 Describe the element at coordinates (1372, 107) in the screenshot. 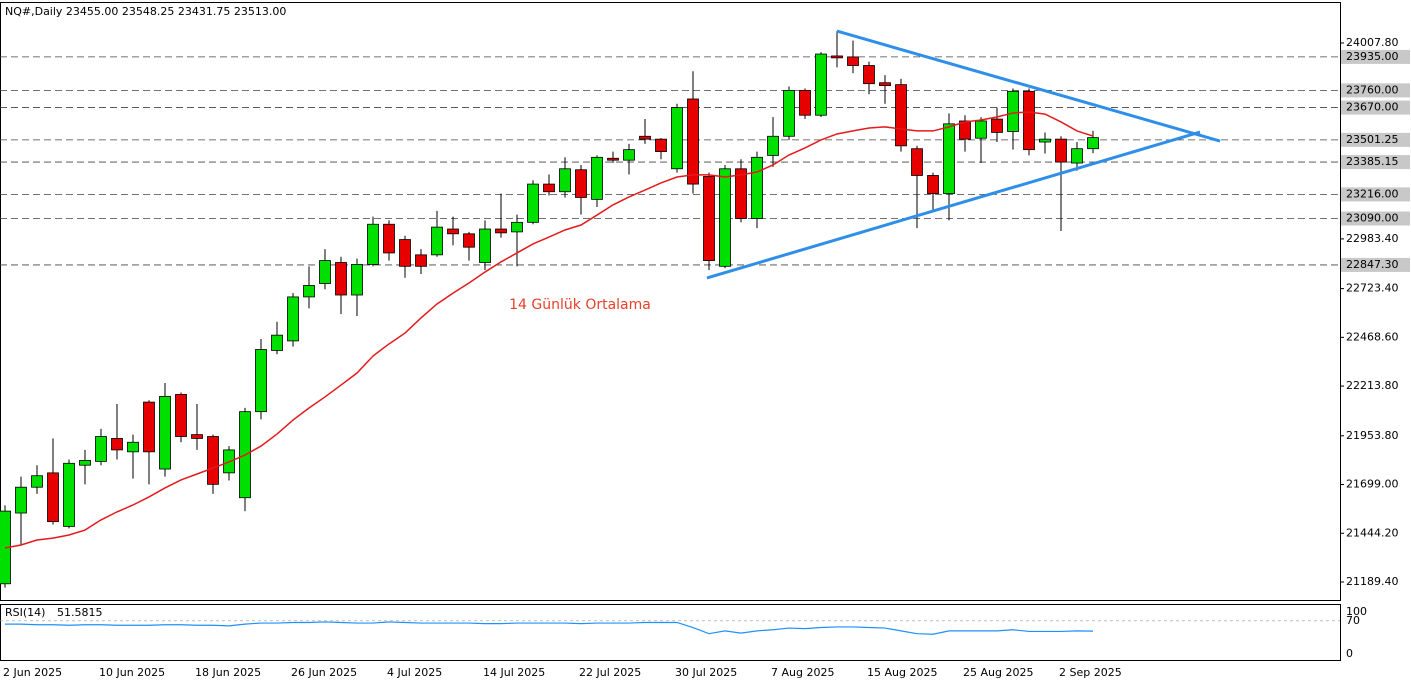

I see `level-label: 23670.00` at that location.